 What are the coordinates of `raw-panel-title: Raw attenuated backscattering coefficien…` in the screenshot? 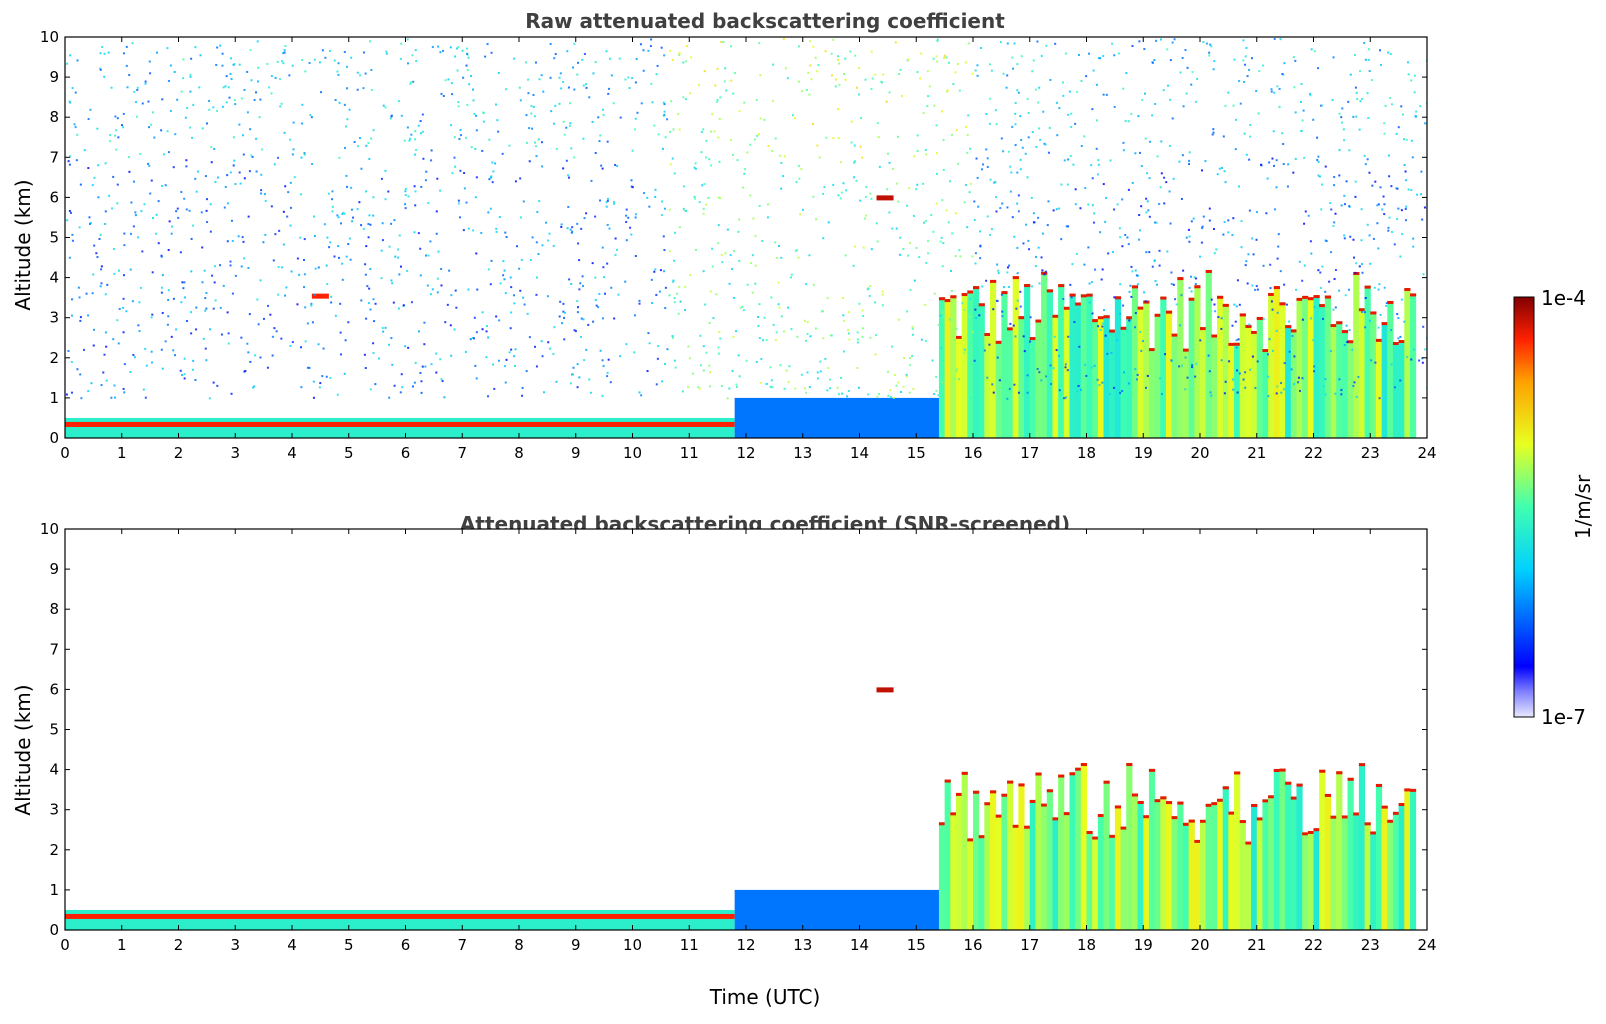 It's located at (765, 21).